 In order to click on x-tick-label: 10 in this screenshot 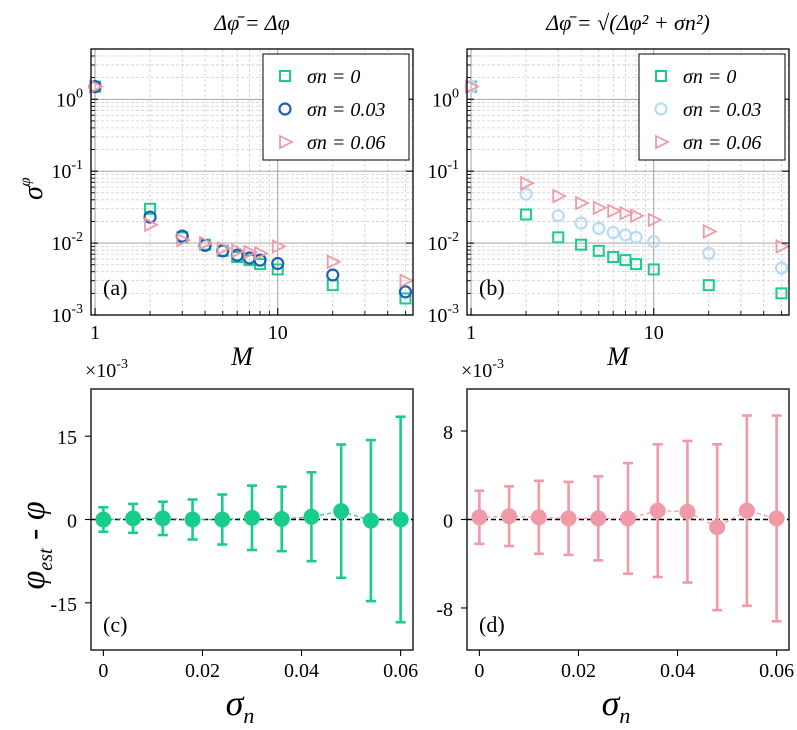, I will do `click(278, 333)`.